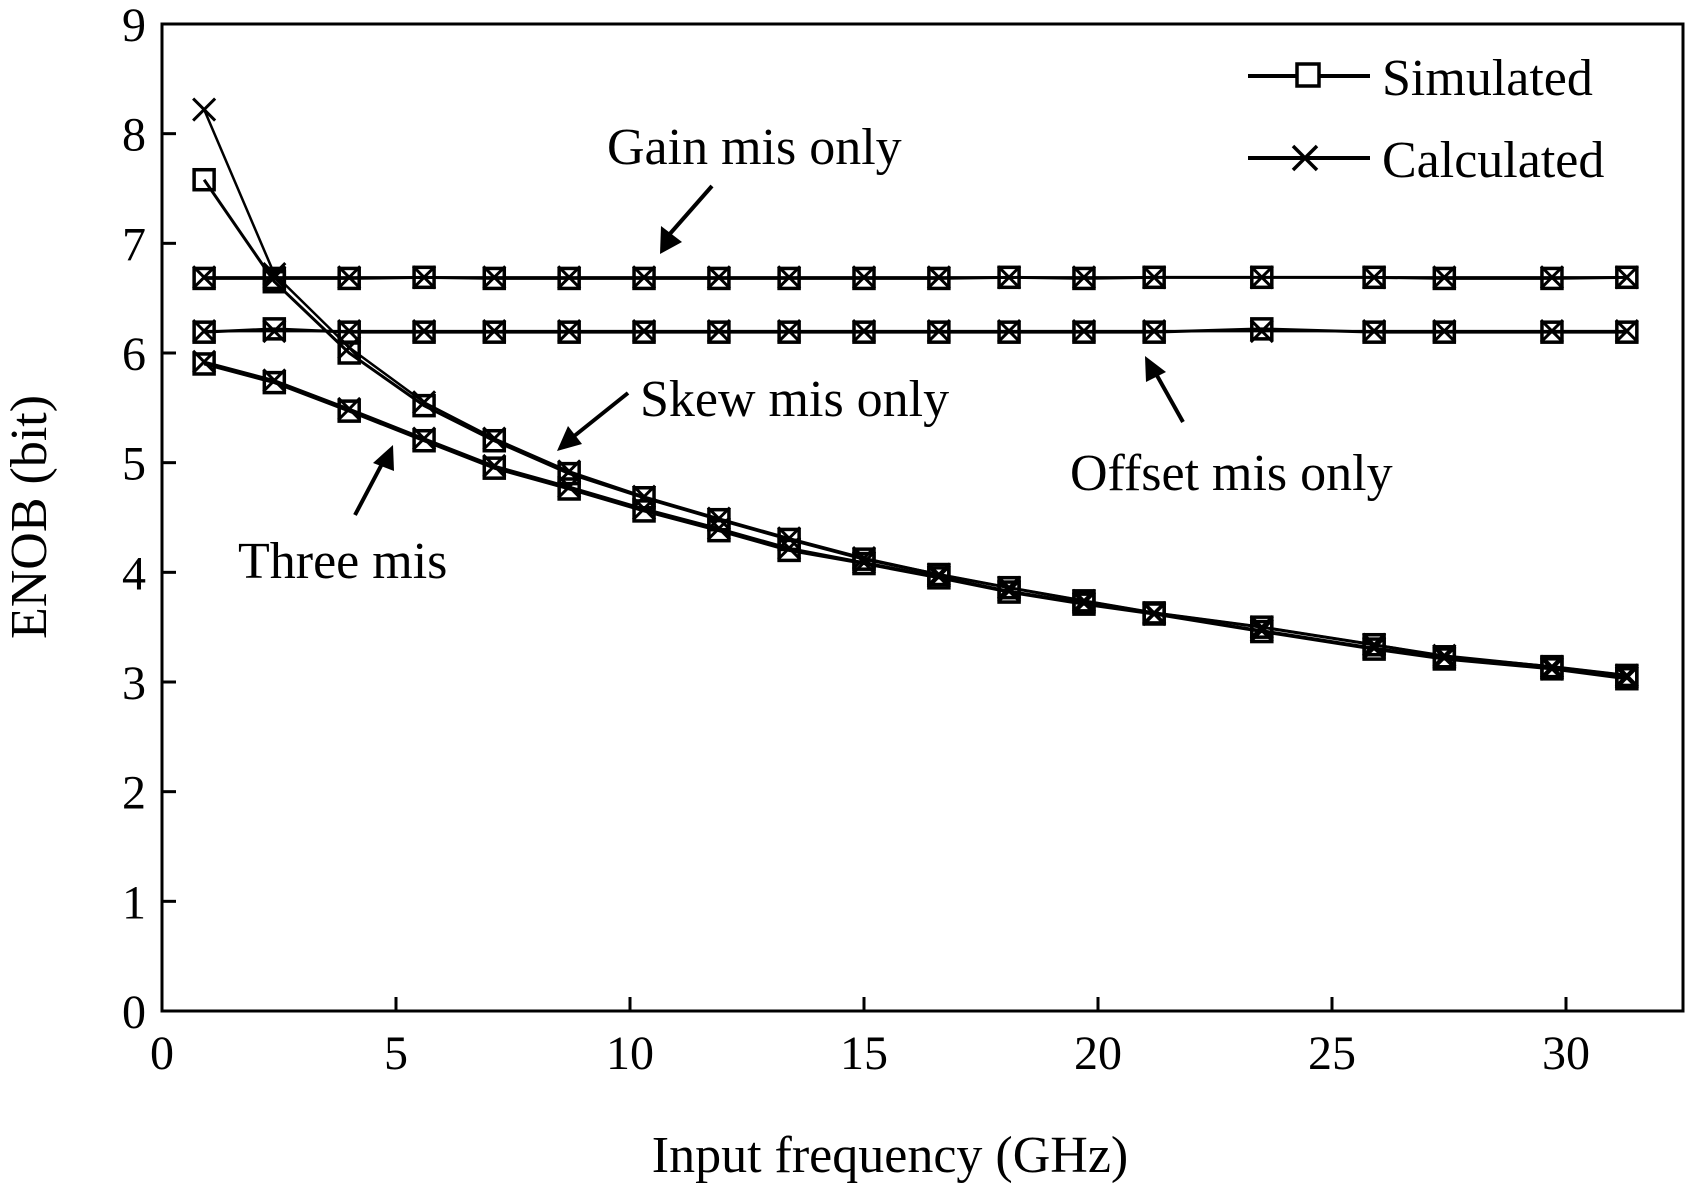 This screenshot has height=1186, width=1695. What do you see at coordinates (864, 1053) in the screenshot?
I see `x-tick-label-3: 15` at bounding box center [864, 1053].